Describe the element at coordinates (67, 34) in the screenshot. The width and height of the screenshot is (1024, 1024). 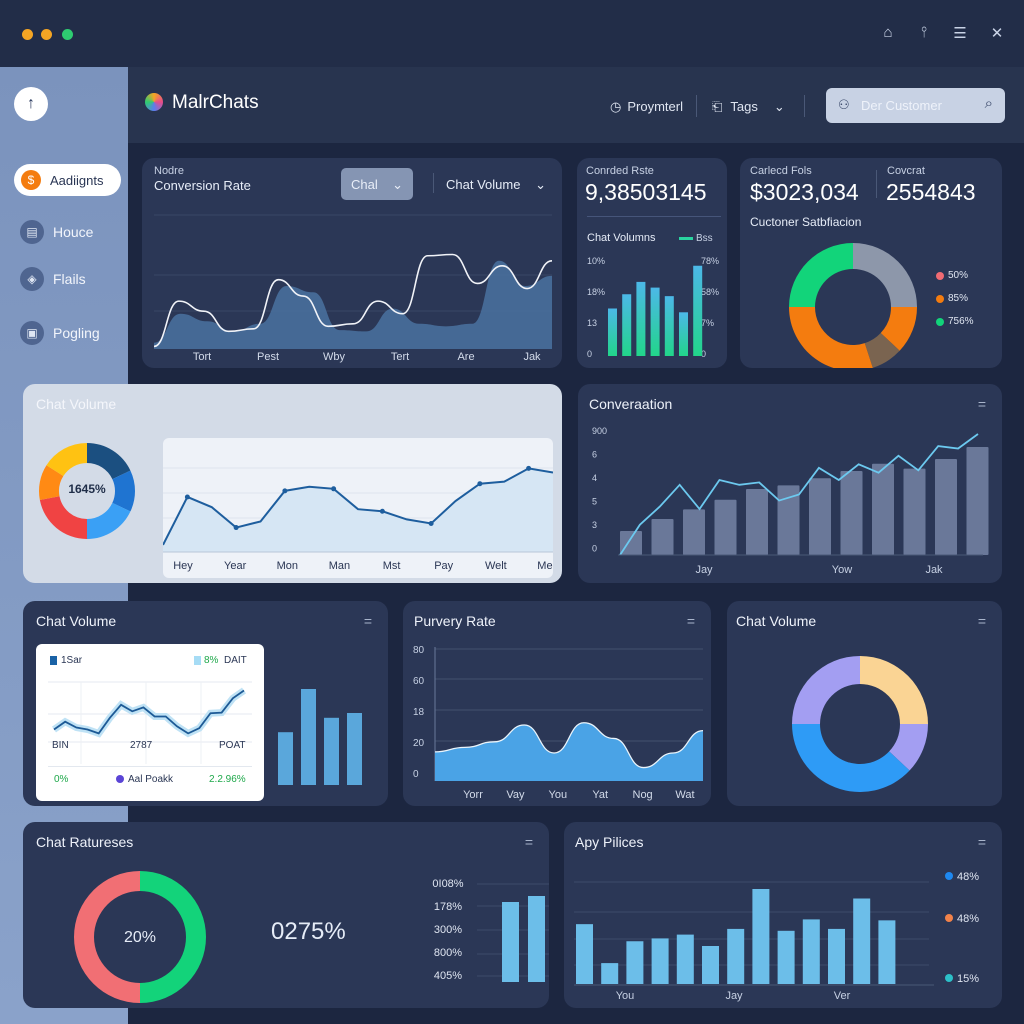
I see `maximize-window-button` at that location.